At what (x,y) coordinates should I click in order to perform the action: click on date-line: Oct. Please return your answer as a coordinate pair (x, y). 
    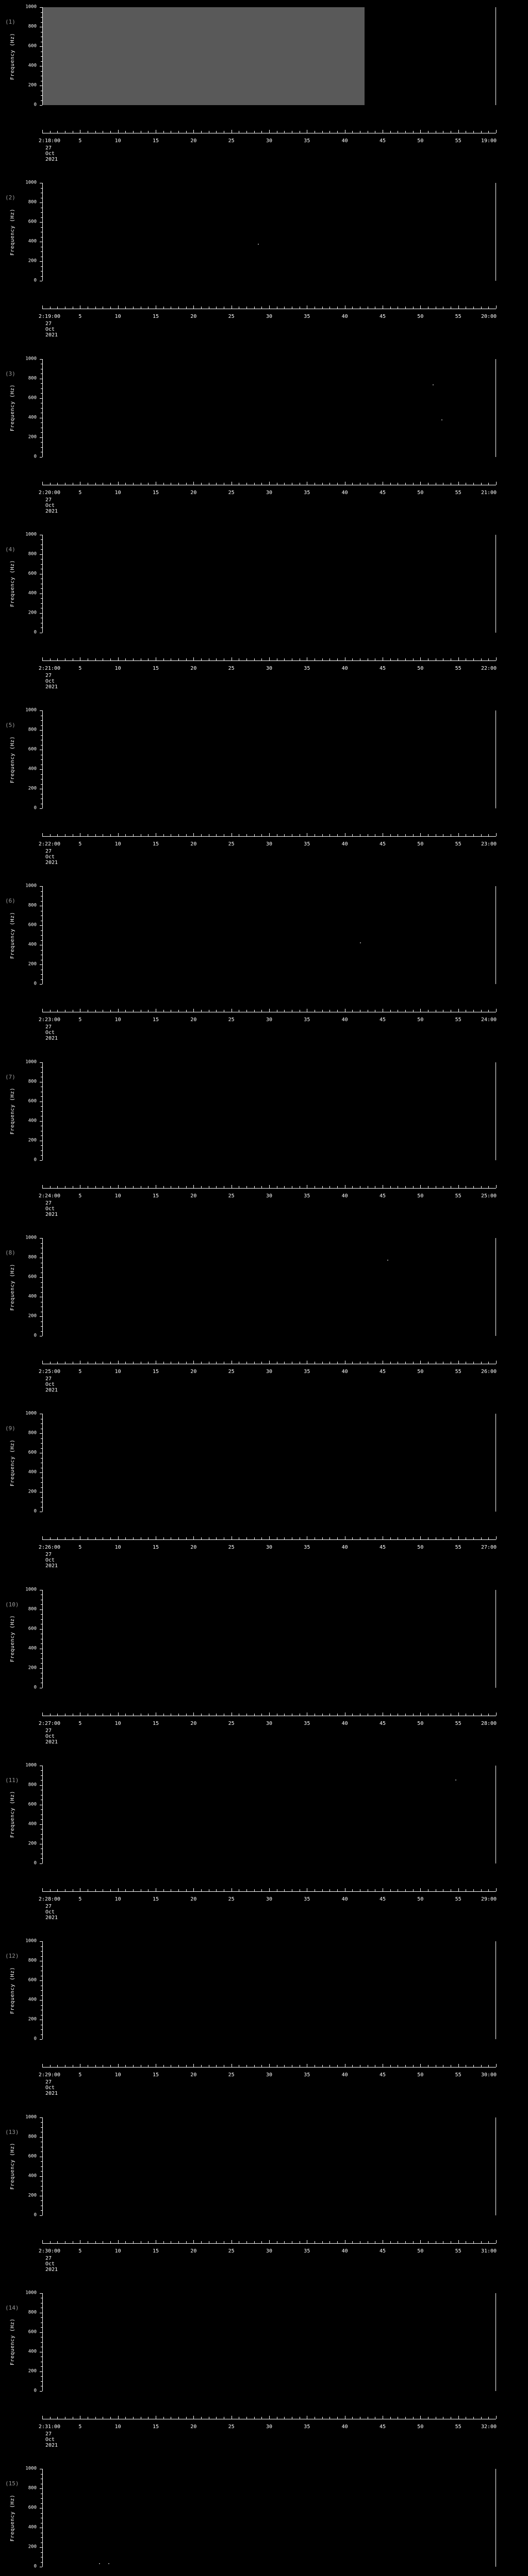
    Looking at the image, I should click on (50, 681).